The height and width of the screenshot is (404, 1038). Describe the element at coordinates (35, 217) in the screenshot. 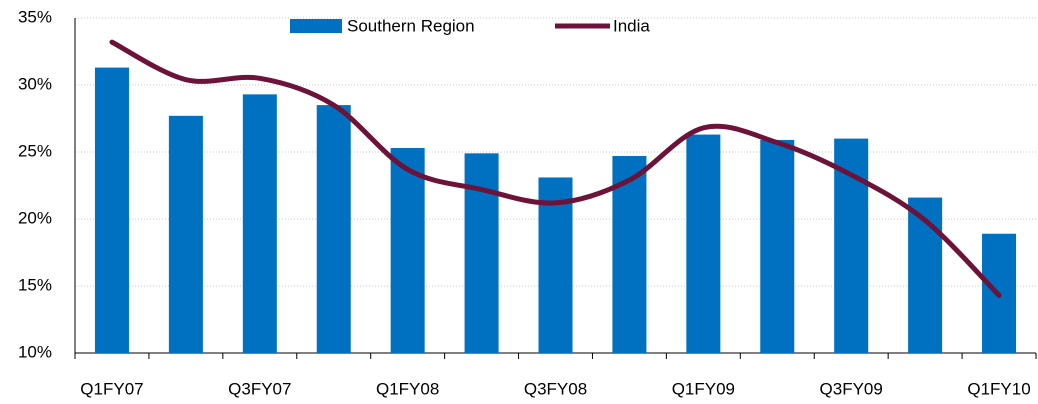

I see `y-tick-label: 20%` at that location.